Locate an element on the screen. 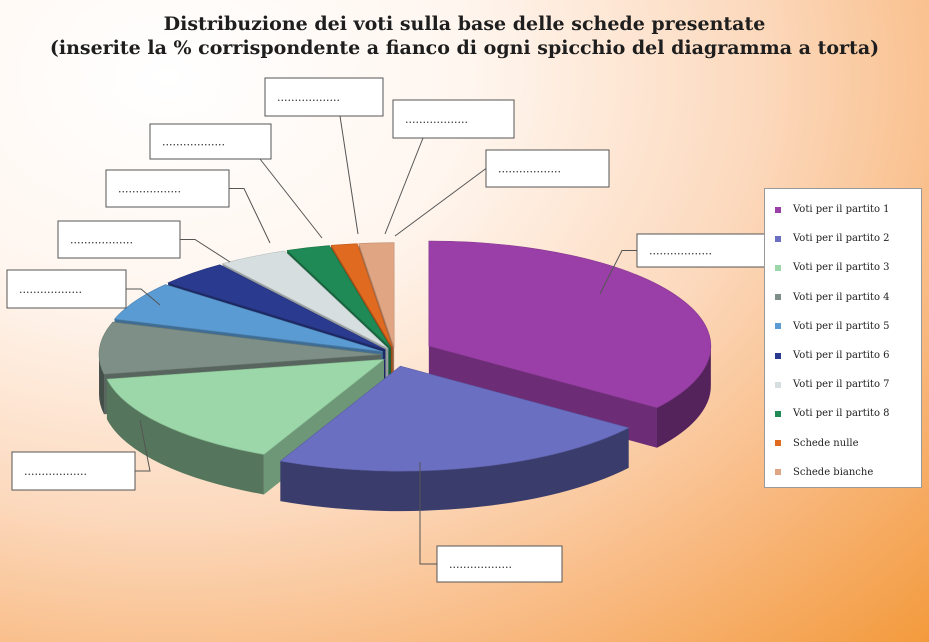 The height and width of the screenshot is (642, 929). pie-slice-8-top is located at coordinates (339, 297).